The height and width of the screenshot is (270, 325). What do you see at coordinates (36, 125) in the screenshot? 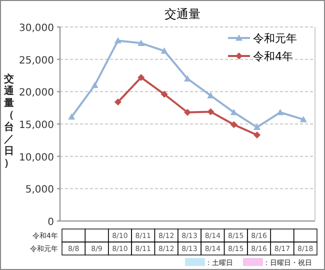
I see `y-tick-label: 15,000` at bounding box center [36, 125].